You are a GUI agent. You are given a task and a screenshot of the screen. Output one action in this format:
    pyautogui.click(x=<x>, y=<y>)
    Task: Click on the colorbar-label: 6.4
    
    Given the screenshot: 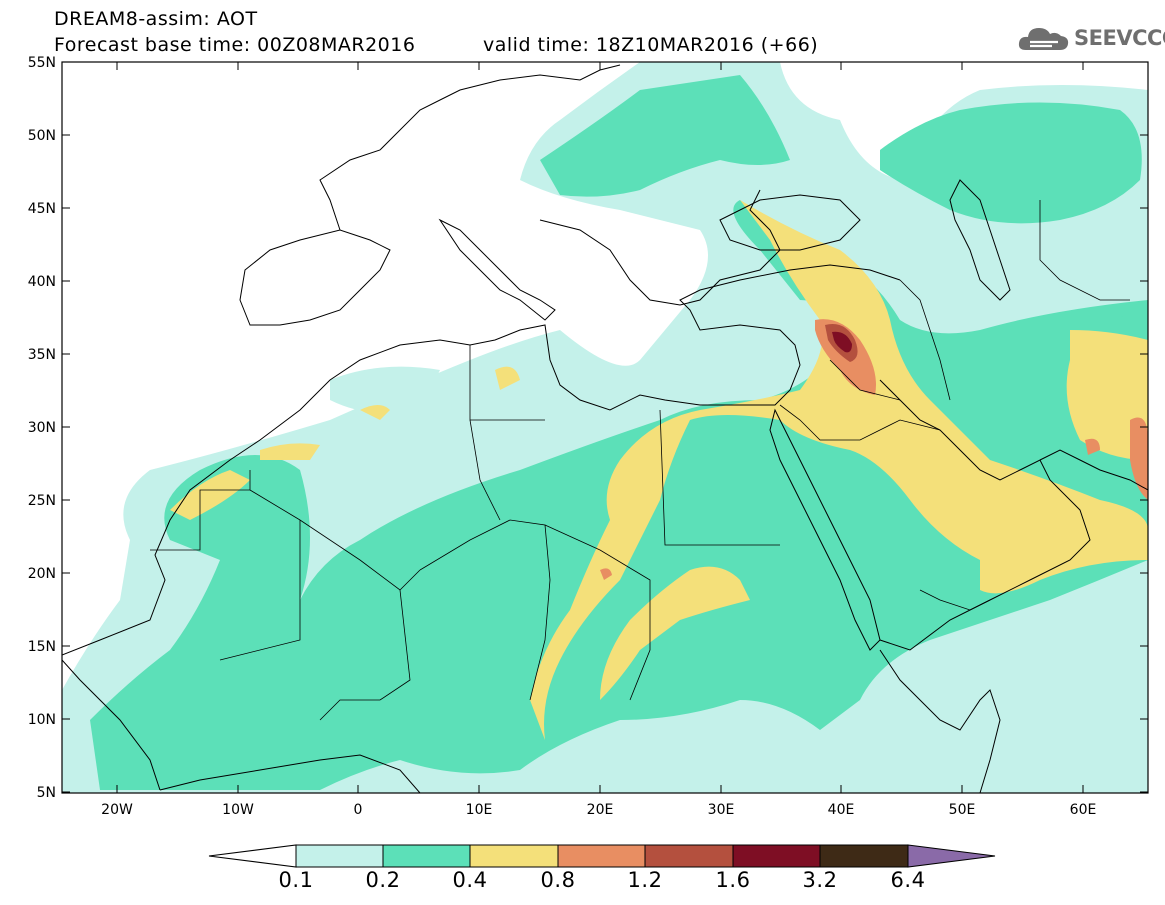 What is the action you would take?
    pyautogui.click(x=908, y=880)
    